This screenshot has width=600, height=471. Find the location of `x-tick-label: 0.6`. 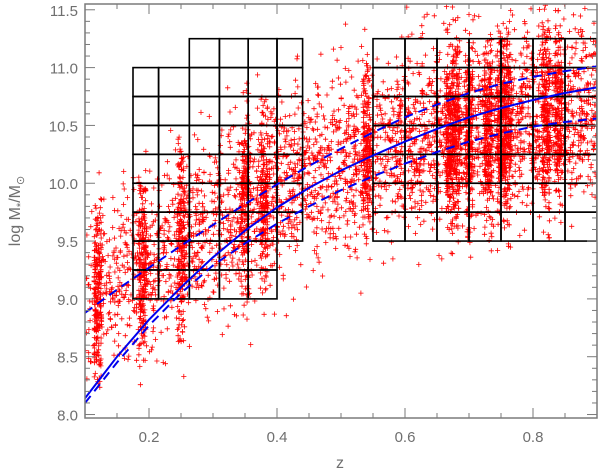

x-tick-label: 0.6 is located at coordinates (405, 437).